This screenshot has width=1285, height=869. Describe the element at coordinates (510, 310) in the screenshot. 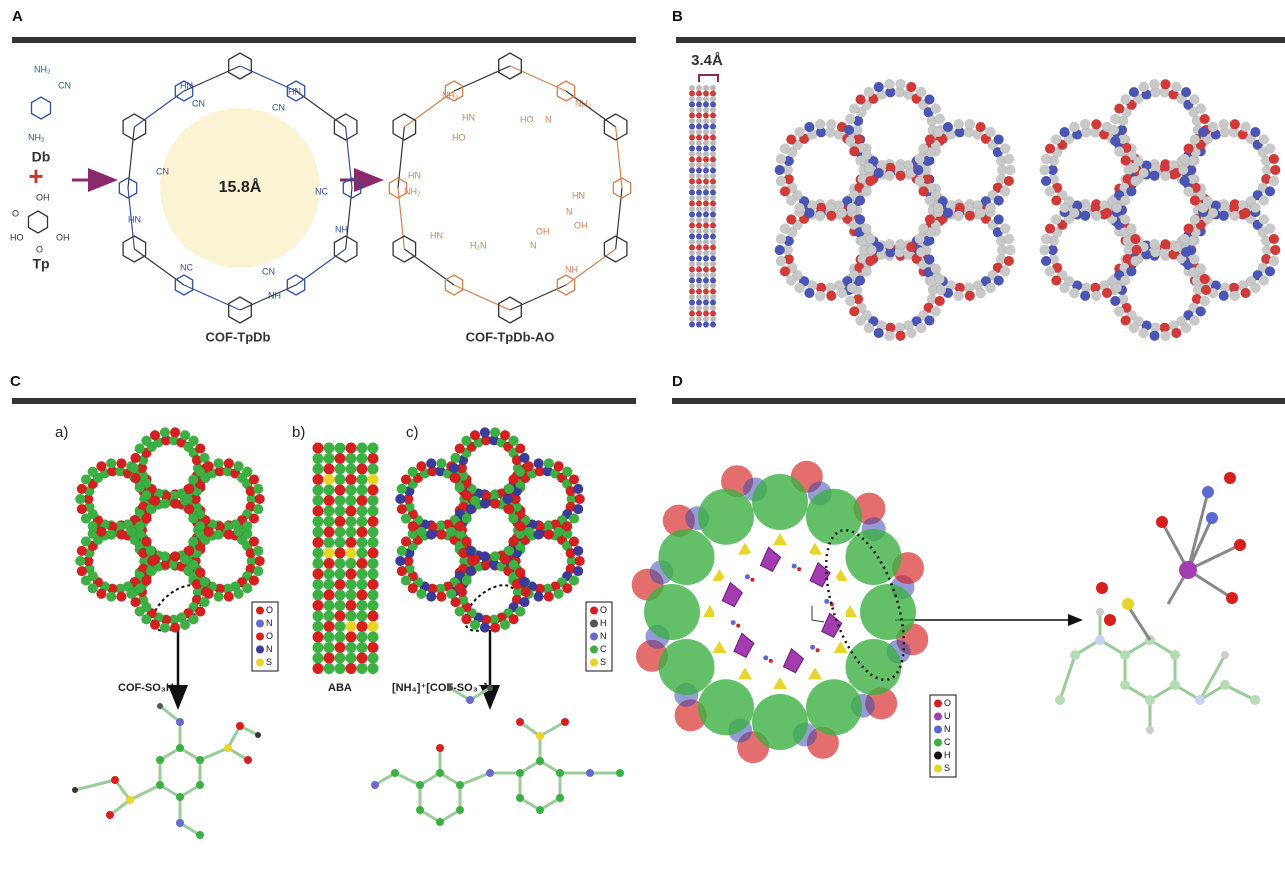

I see `ring` at that location.